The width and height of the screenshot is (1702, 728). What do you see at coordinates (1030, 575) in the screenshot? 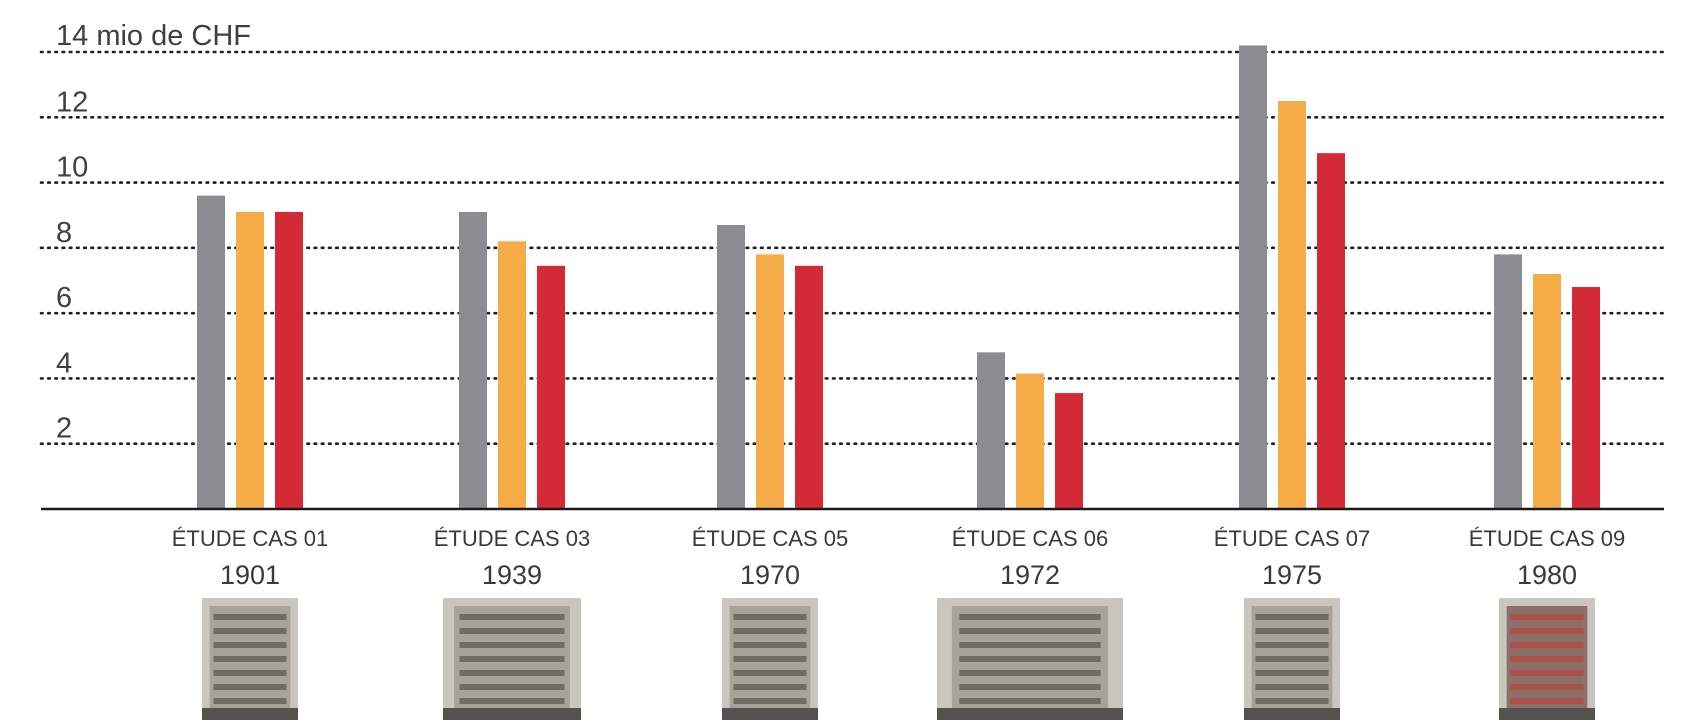
I see `x-year-label: 1972` at bounding box center [1030, 575].